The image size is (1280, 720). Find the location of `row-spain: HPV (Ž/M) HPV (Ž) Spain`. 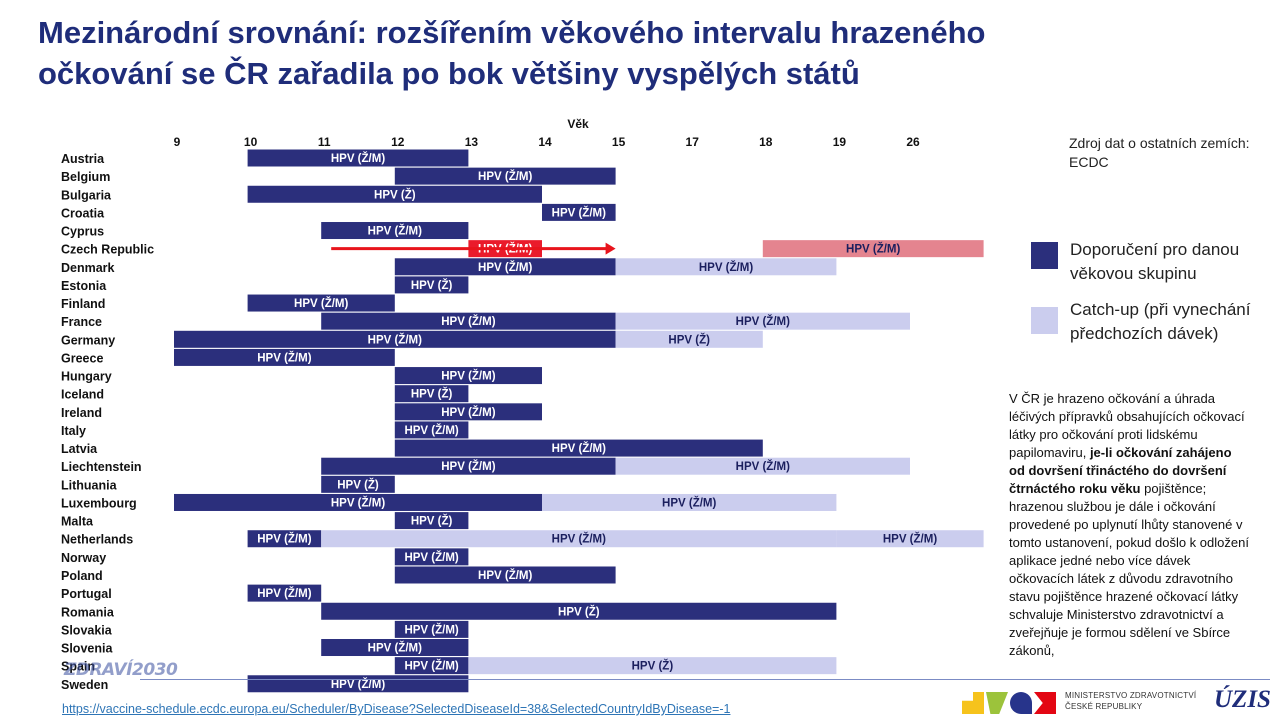

row-spain: HPV (Ž/M) HPV (Ž) Spain is located at coordinates (449, 666).